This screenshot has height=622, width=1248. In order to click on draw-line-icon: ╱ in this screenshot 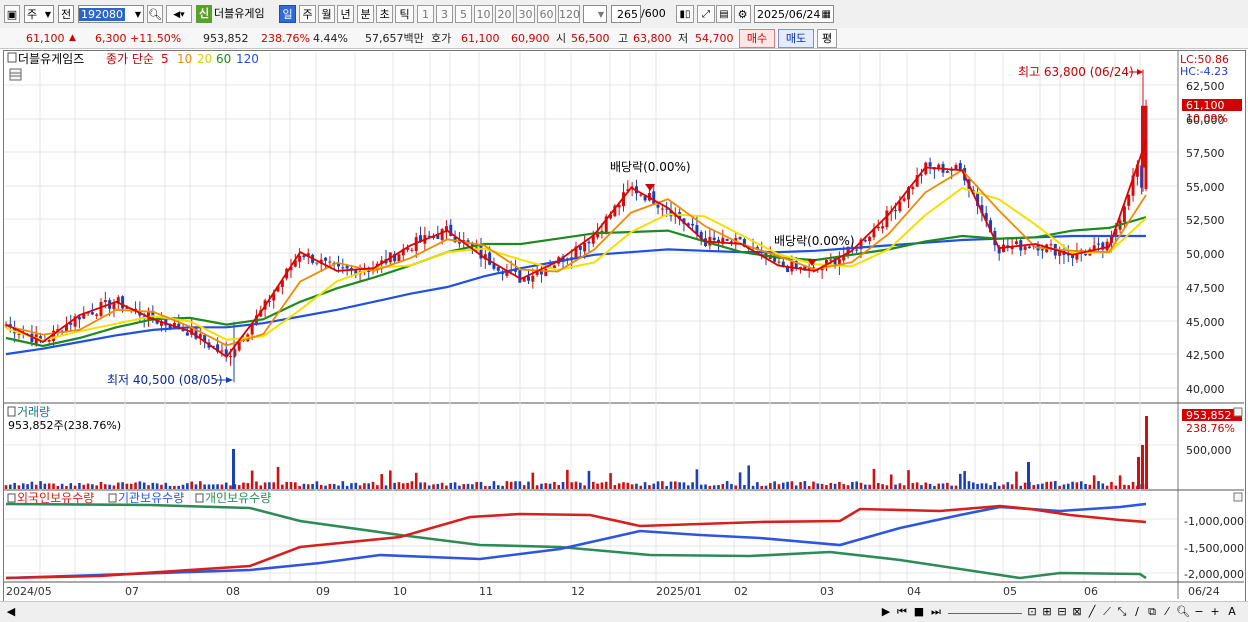, I will do `click(1092, 611)`.